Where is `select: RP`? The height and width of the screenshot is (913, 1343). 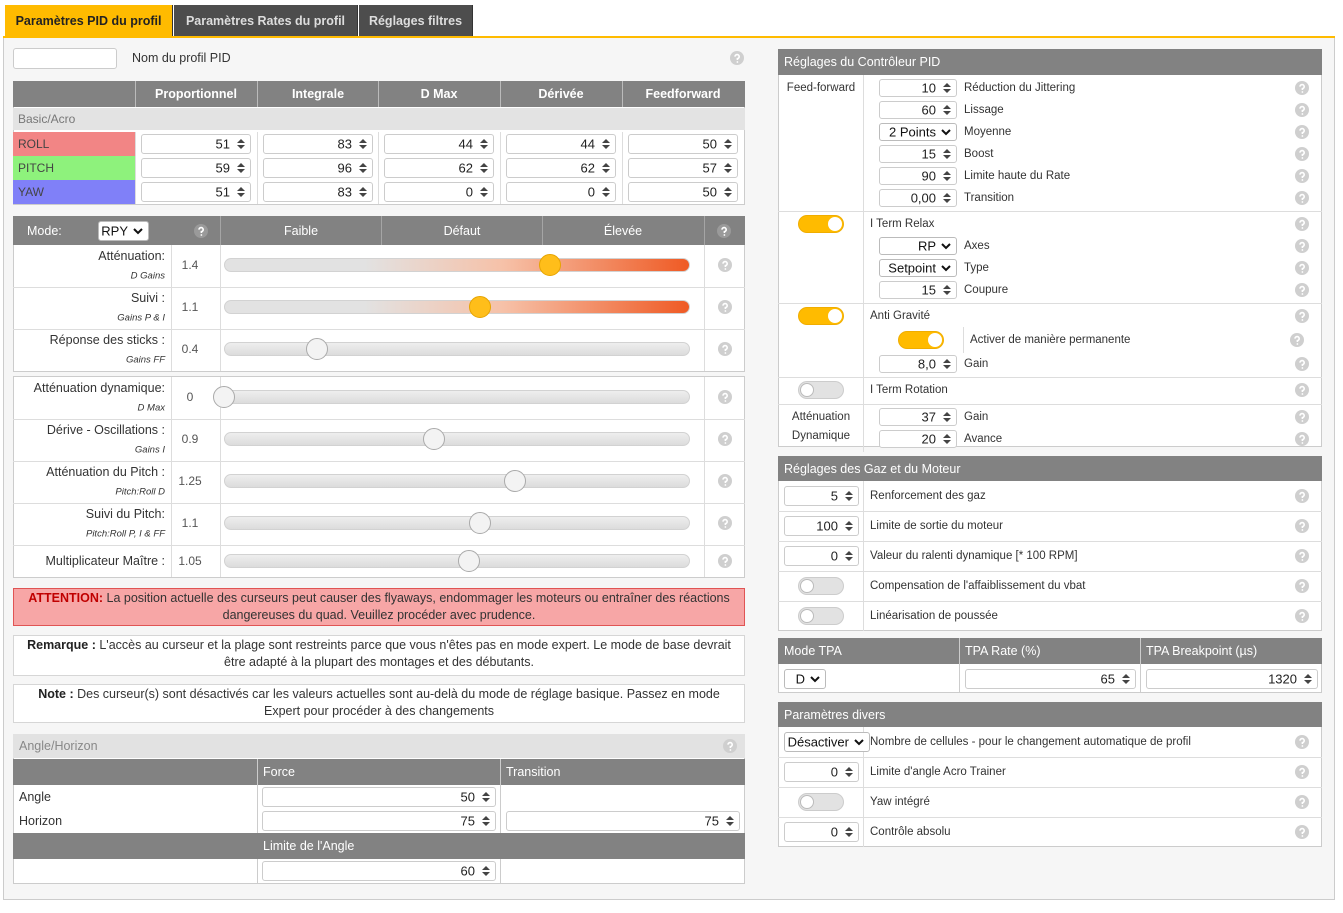 select: RP is located at coordinates (918, 246).